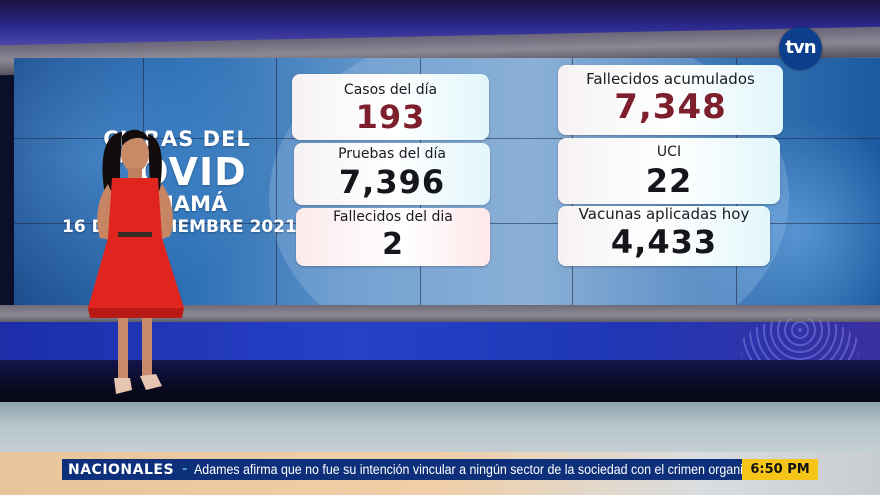 Image resolution: width=880 pixels, height=495 pixels. What do you see at coordinates (392, 154) in the screenshot?
I see `stat-label: Pruebas del día` at bounding box center [392, 154].